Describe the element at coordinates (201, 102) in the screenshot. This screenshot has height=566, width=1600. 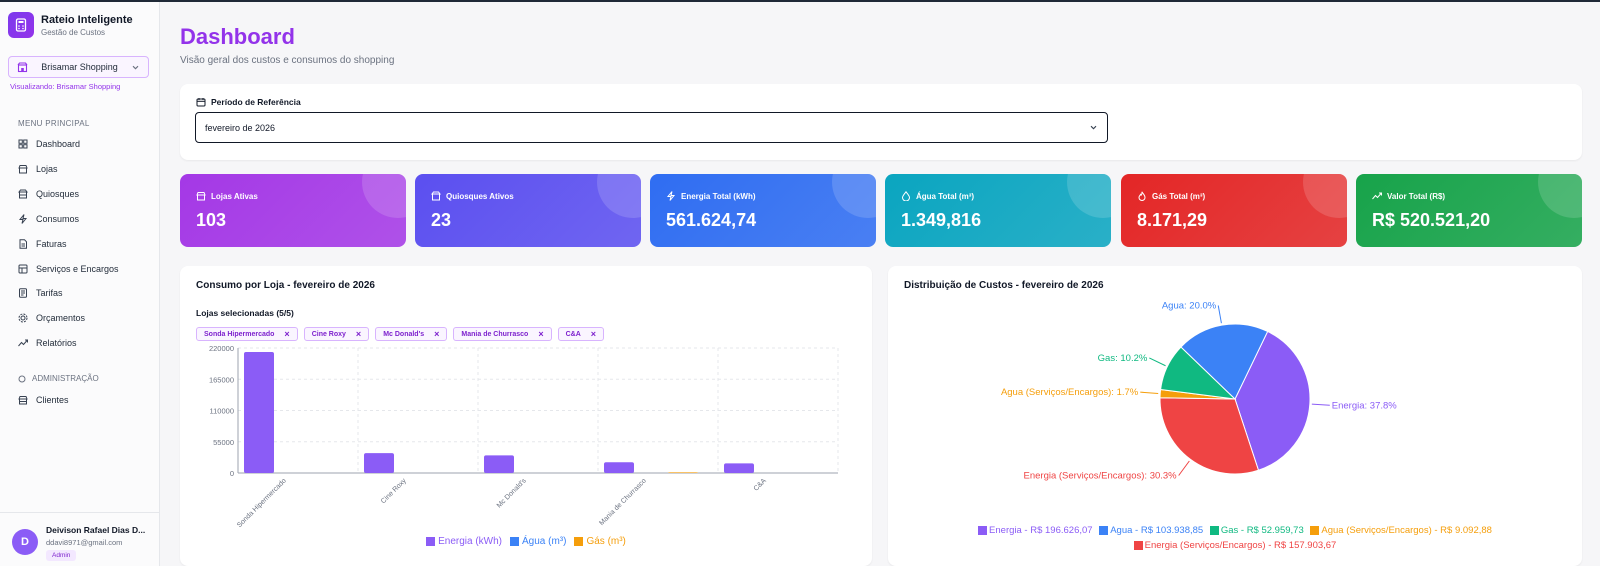
I see `calendar-icon` at that location.